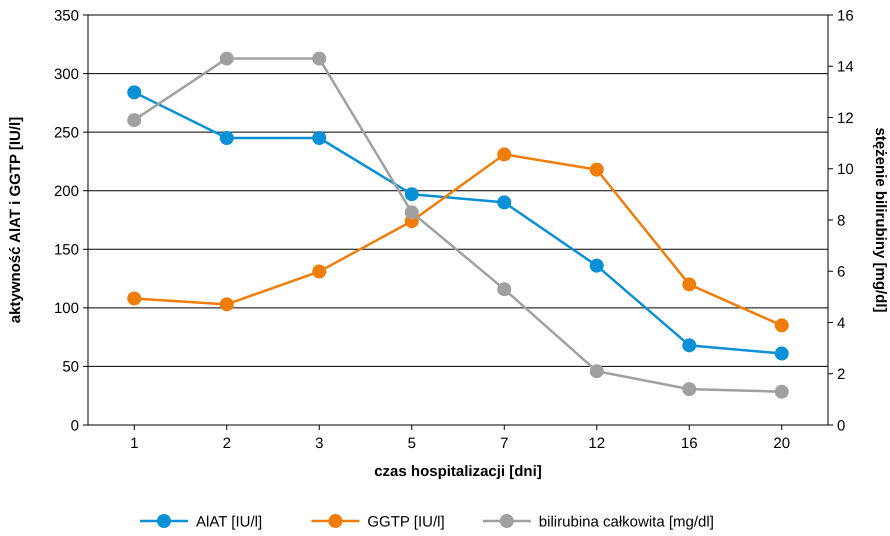 The height and width of the screenshot is (536, 890). I want to click on y-tick-label: 0, so click(74, 425).